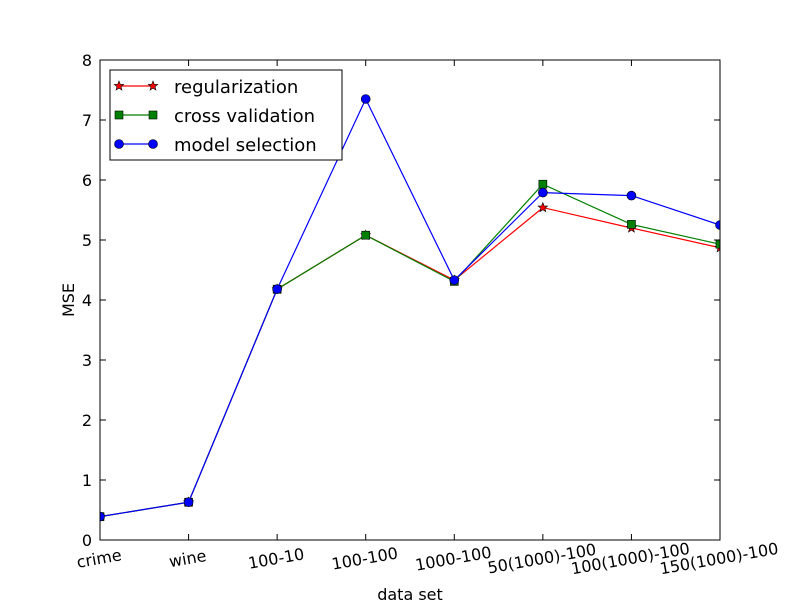 Image resolution: width=800 pixels, height=600 pixels. Describe the element at coordinates (87, 360) in the screenshot. I see `y-tick-label: 3` at that location.